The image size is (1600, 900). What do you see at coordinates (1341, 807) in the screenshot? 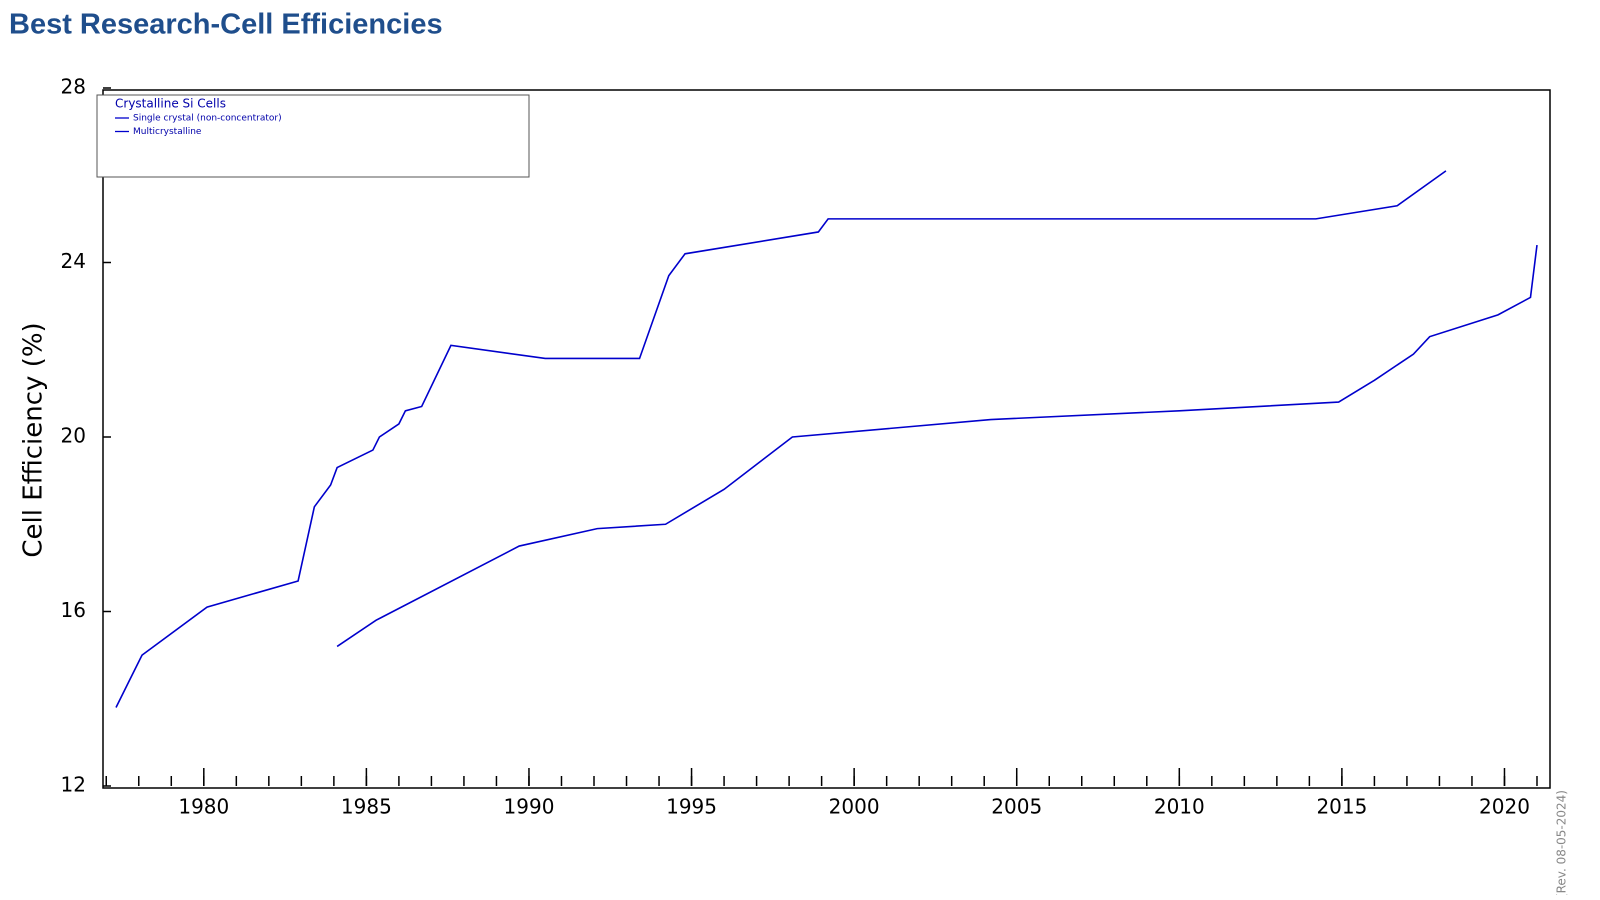
I see `x-tick-label: 2015` at bounding box center [1341, 807].